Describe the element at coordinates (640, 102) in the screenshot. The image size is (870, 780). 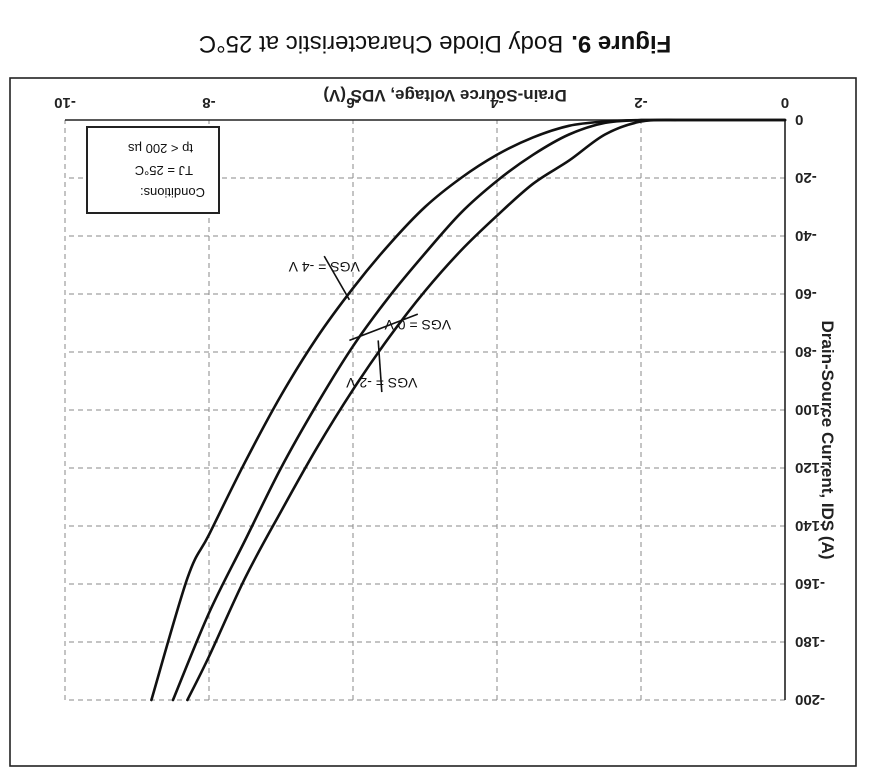
I see `x-tick-label: -2` at that location.